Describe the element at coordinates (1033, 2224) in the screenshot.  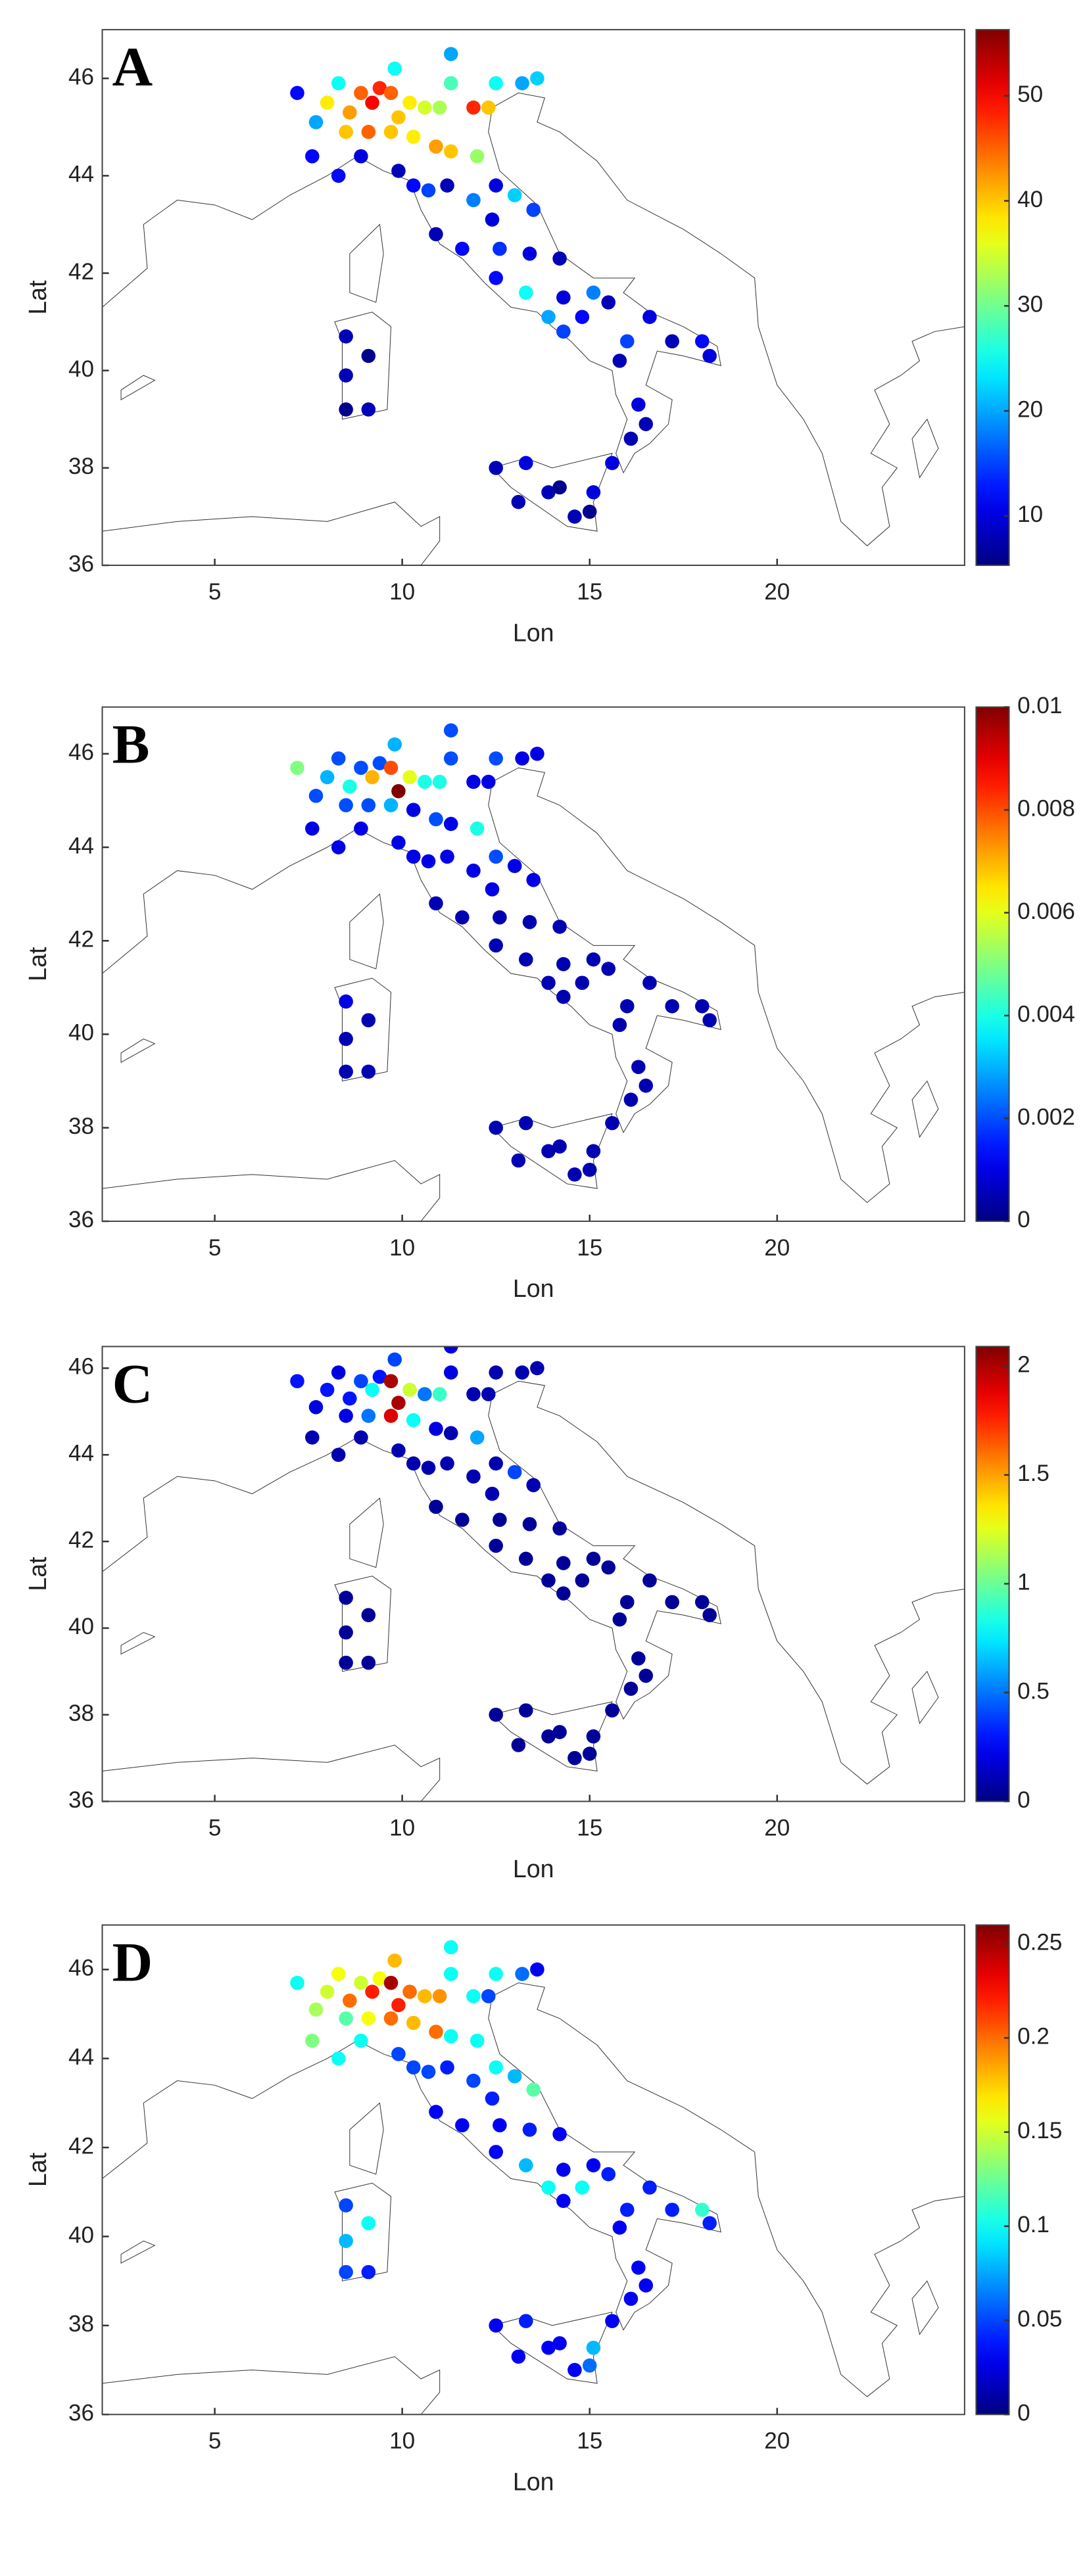
I see `colorbar-tick-label: 0.1` at that location.